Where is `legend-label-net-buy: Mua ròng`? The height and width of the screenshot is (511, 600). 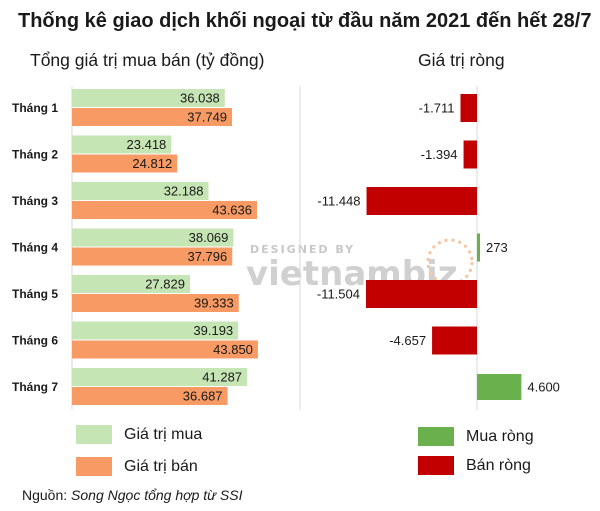
legend-label-net-buy: Mua ròng is located at coordinates (500, 436).